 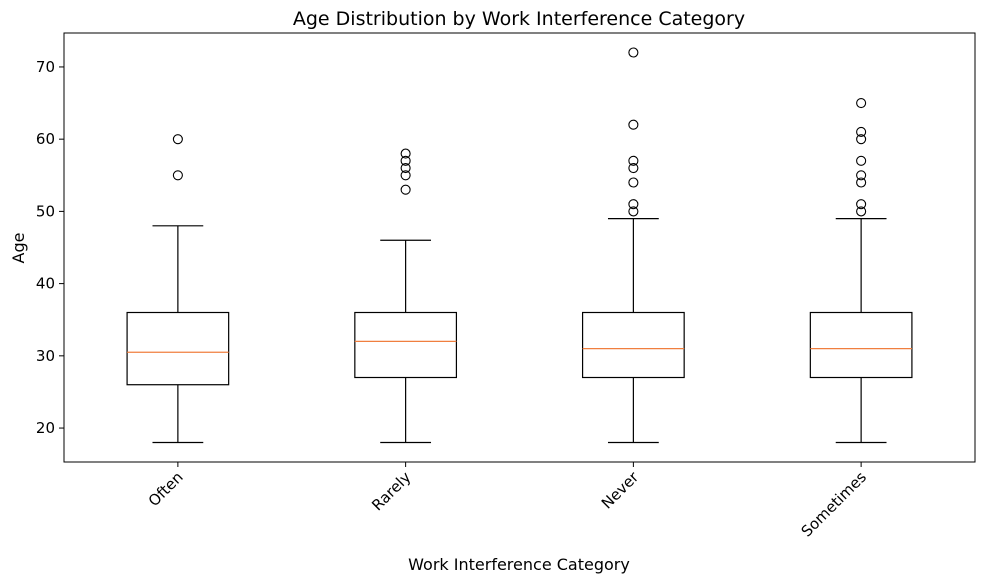 What do you see at coordinates (45, 67) in the screenshot?
I see `y-tick-label: 70` at bounding box center [45, 67].